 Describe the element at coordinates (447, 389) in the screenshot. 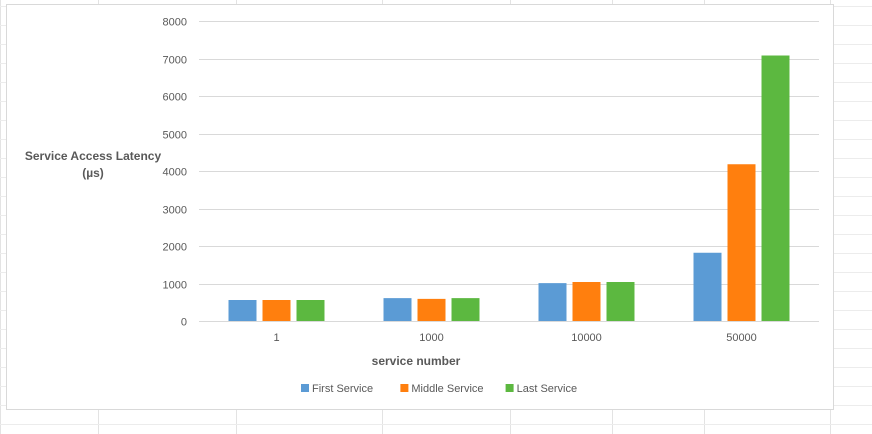

I see `legend-label-middle-service: Middle Service` at that location.